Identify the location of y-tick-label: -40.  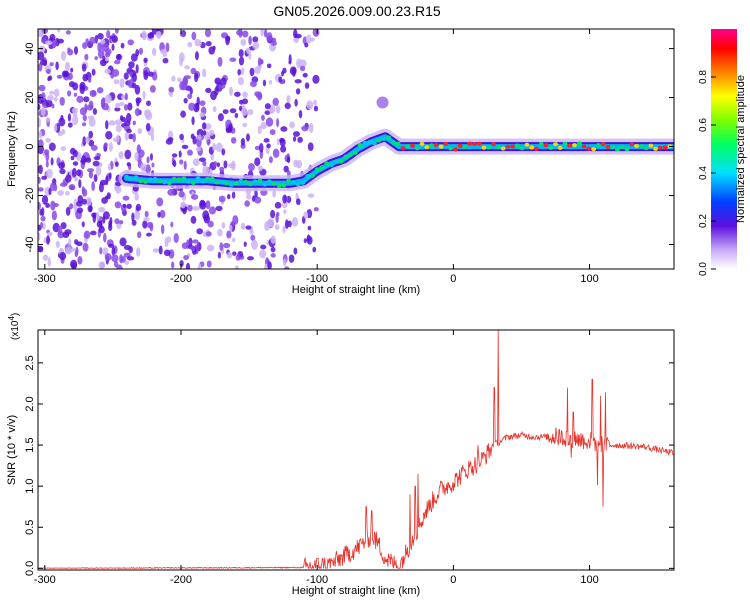
(30, 245).